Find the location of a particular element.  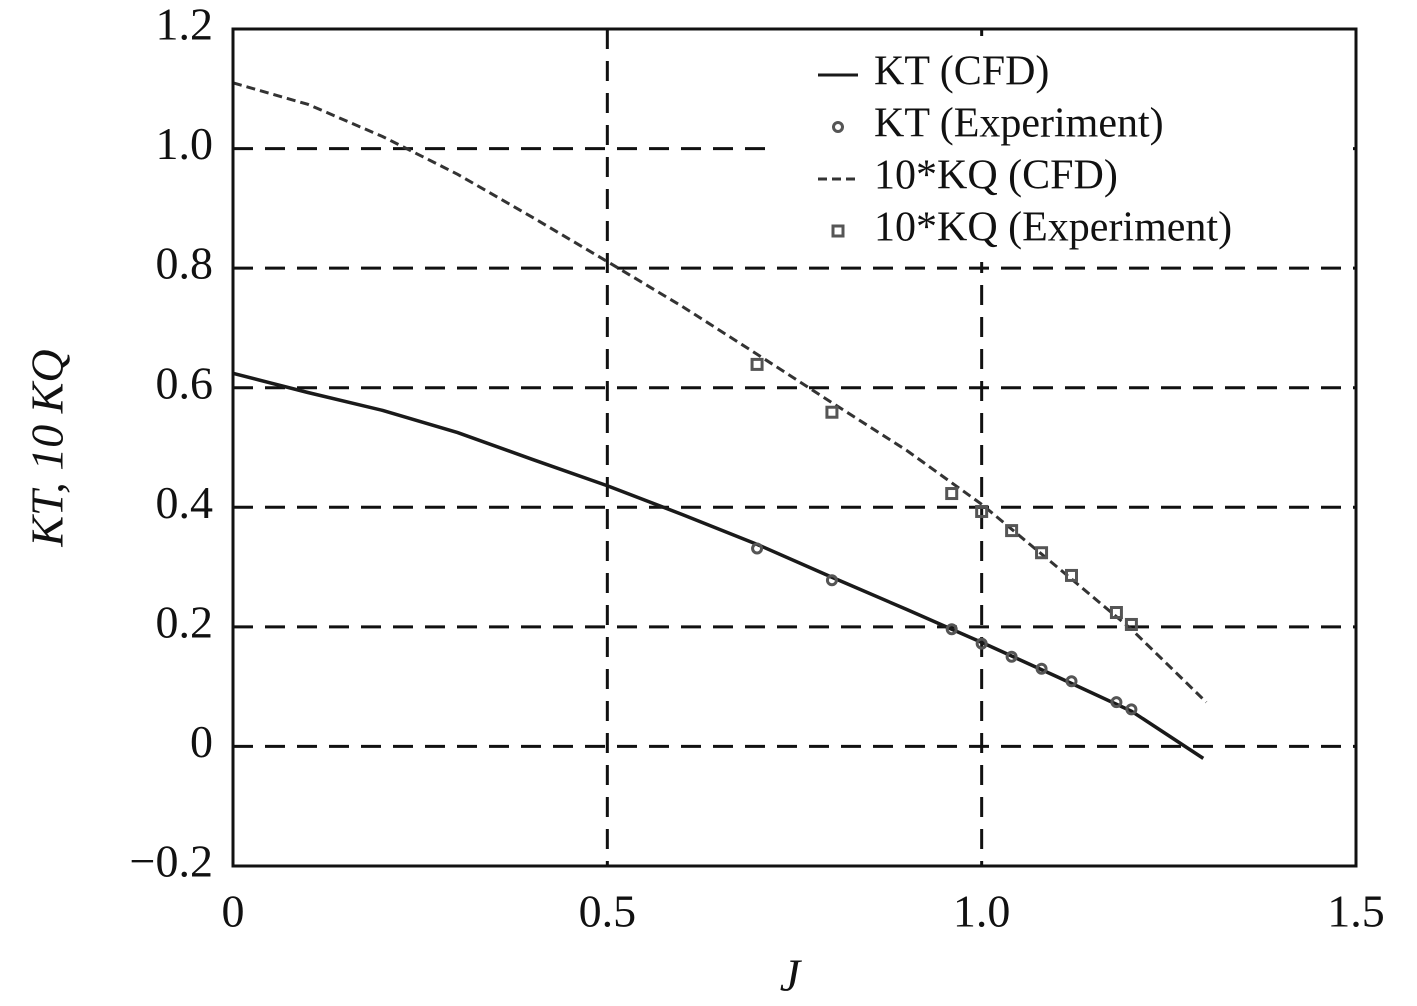

y-tick-label: 0.8 is located at coordinates (185, 263).